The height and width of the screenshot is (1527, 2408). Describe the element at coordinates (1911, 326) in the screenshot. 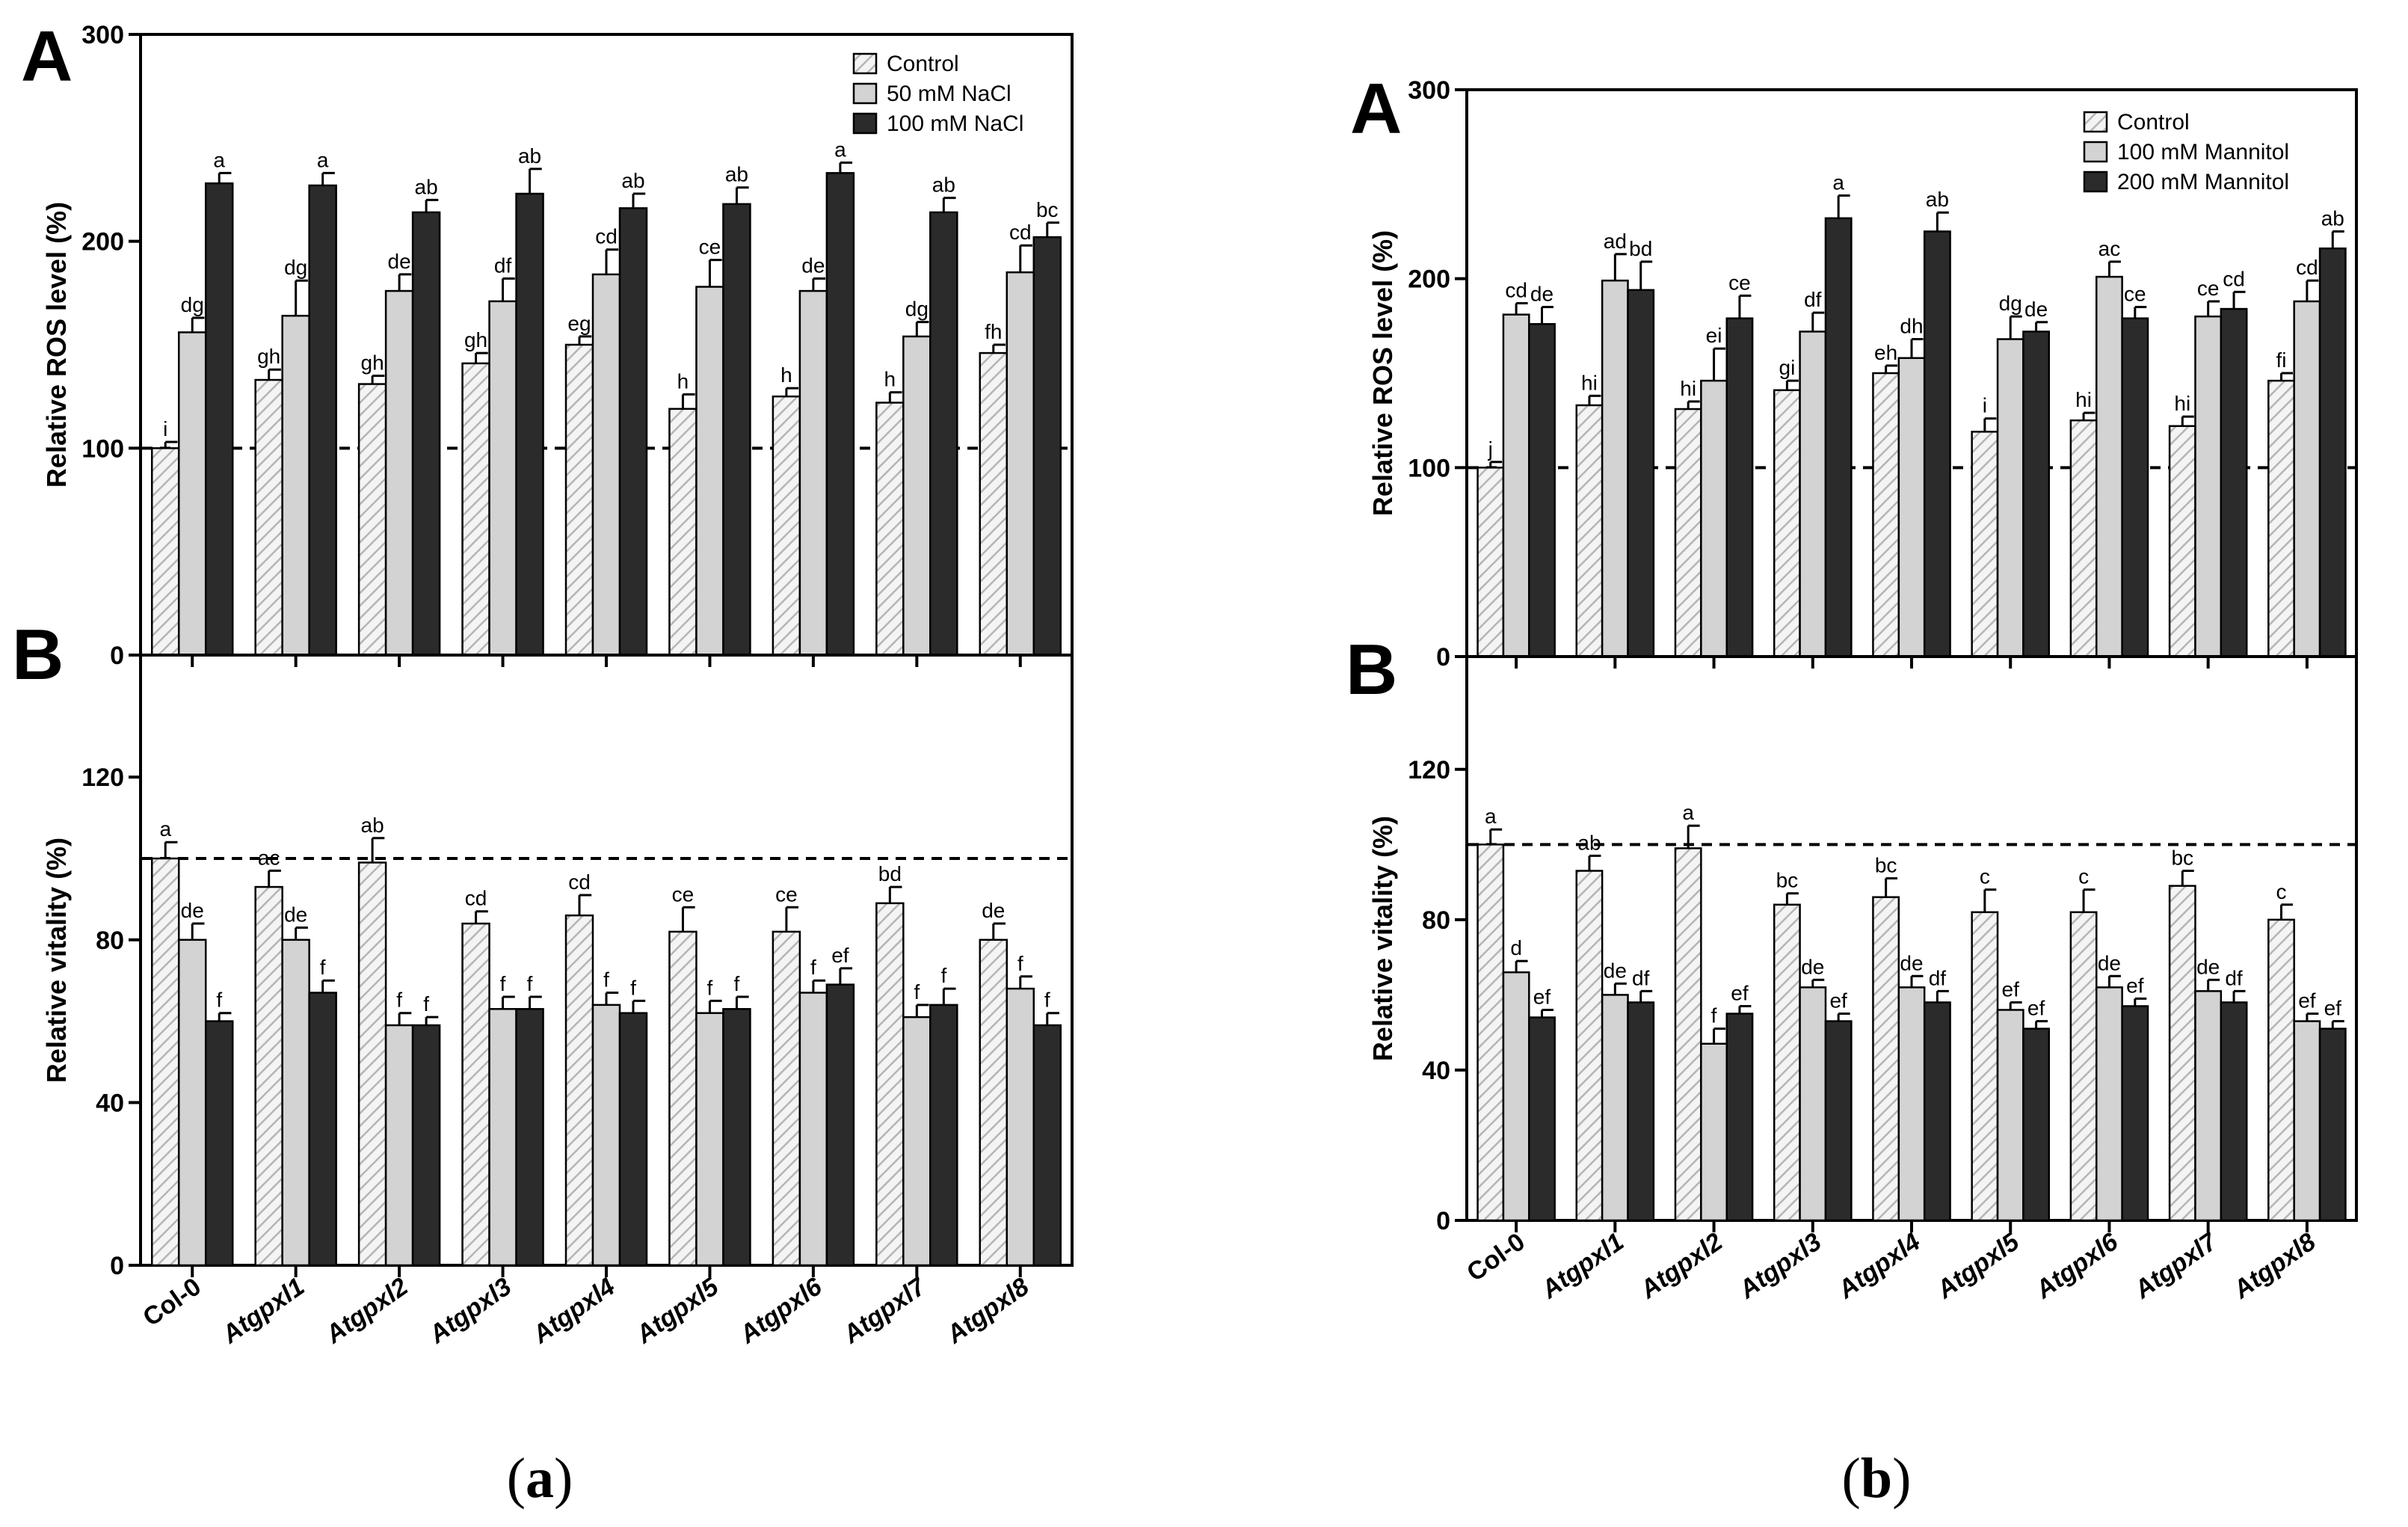

I see `significance-letter: dh` at that location.